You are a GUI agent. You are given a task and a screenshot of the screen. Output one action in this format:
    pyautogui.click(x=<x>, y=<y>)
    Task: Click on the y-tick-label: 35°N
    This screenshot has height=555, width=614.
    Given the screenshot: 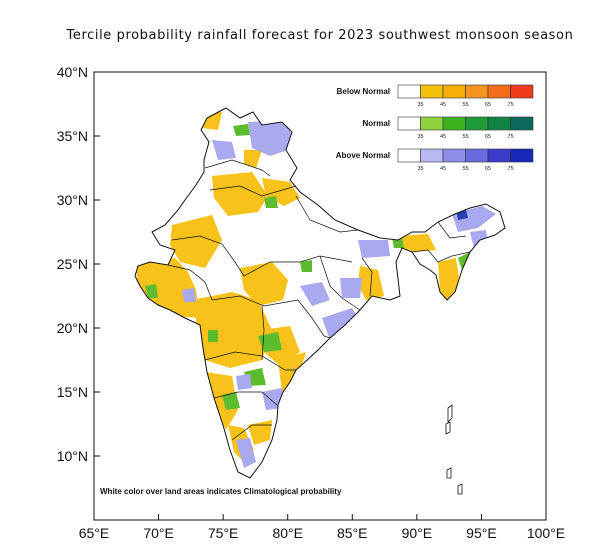 What is the action you would take?
    pyautogui.click(x=72, y=136)
    